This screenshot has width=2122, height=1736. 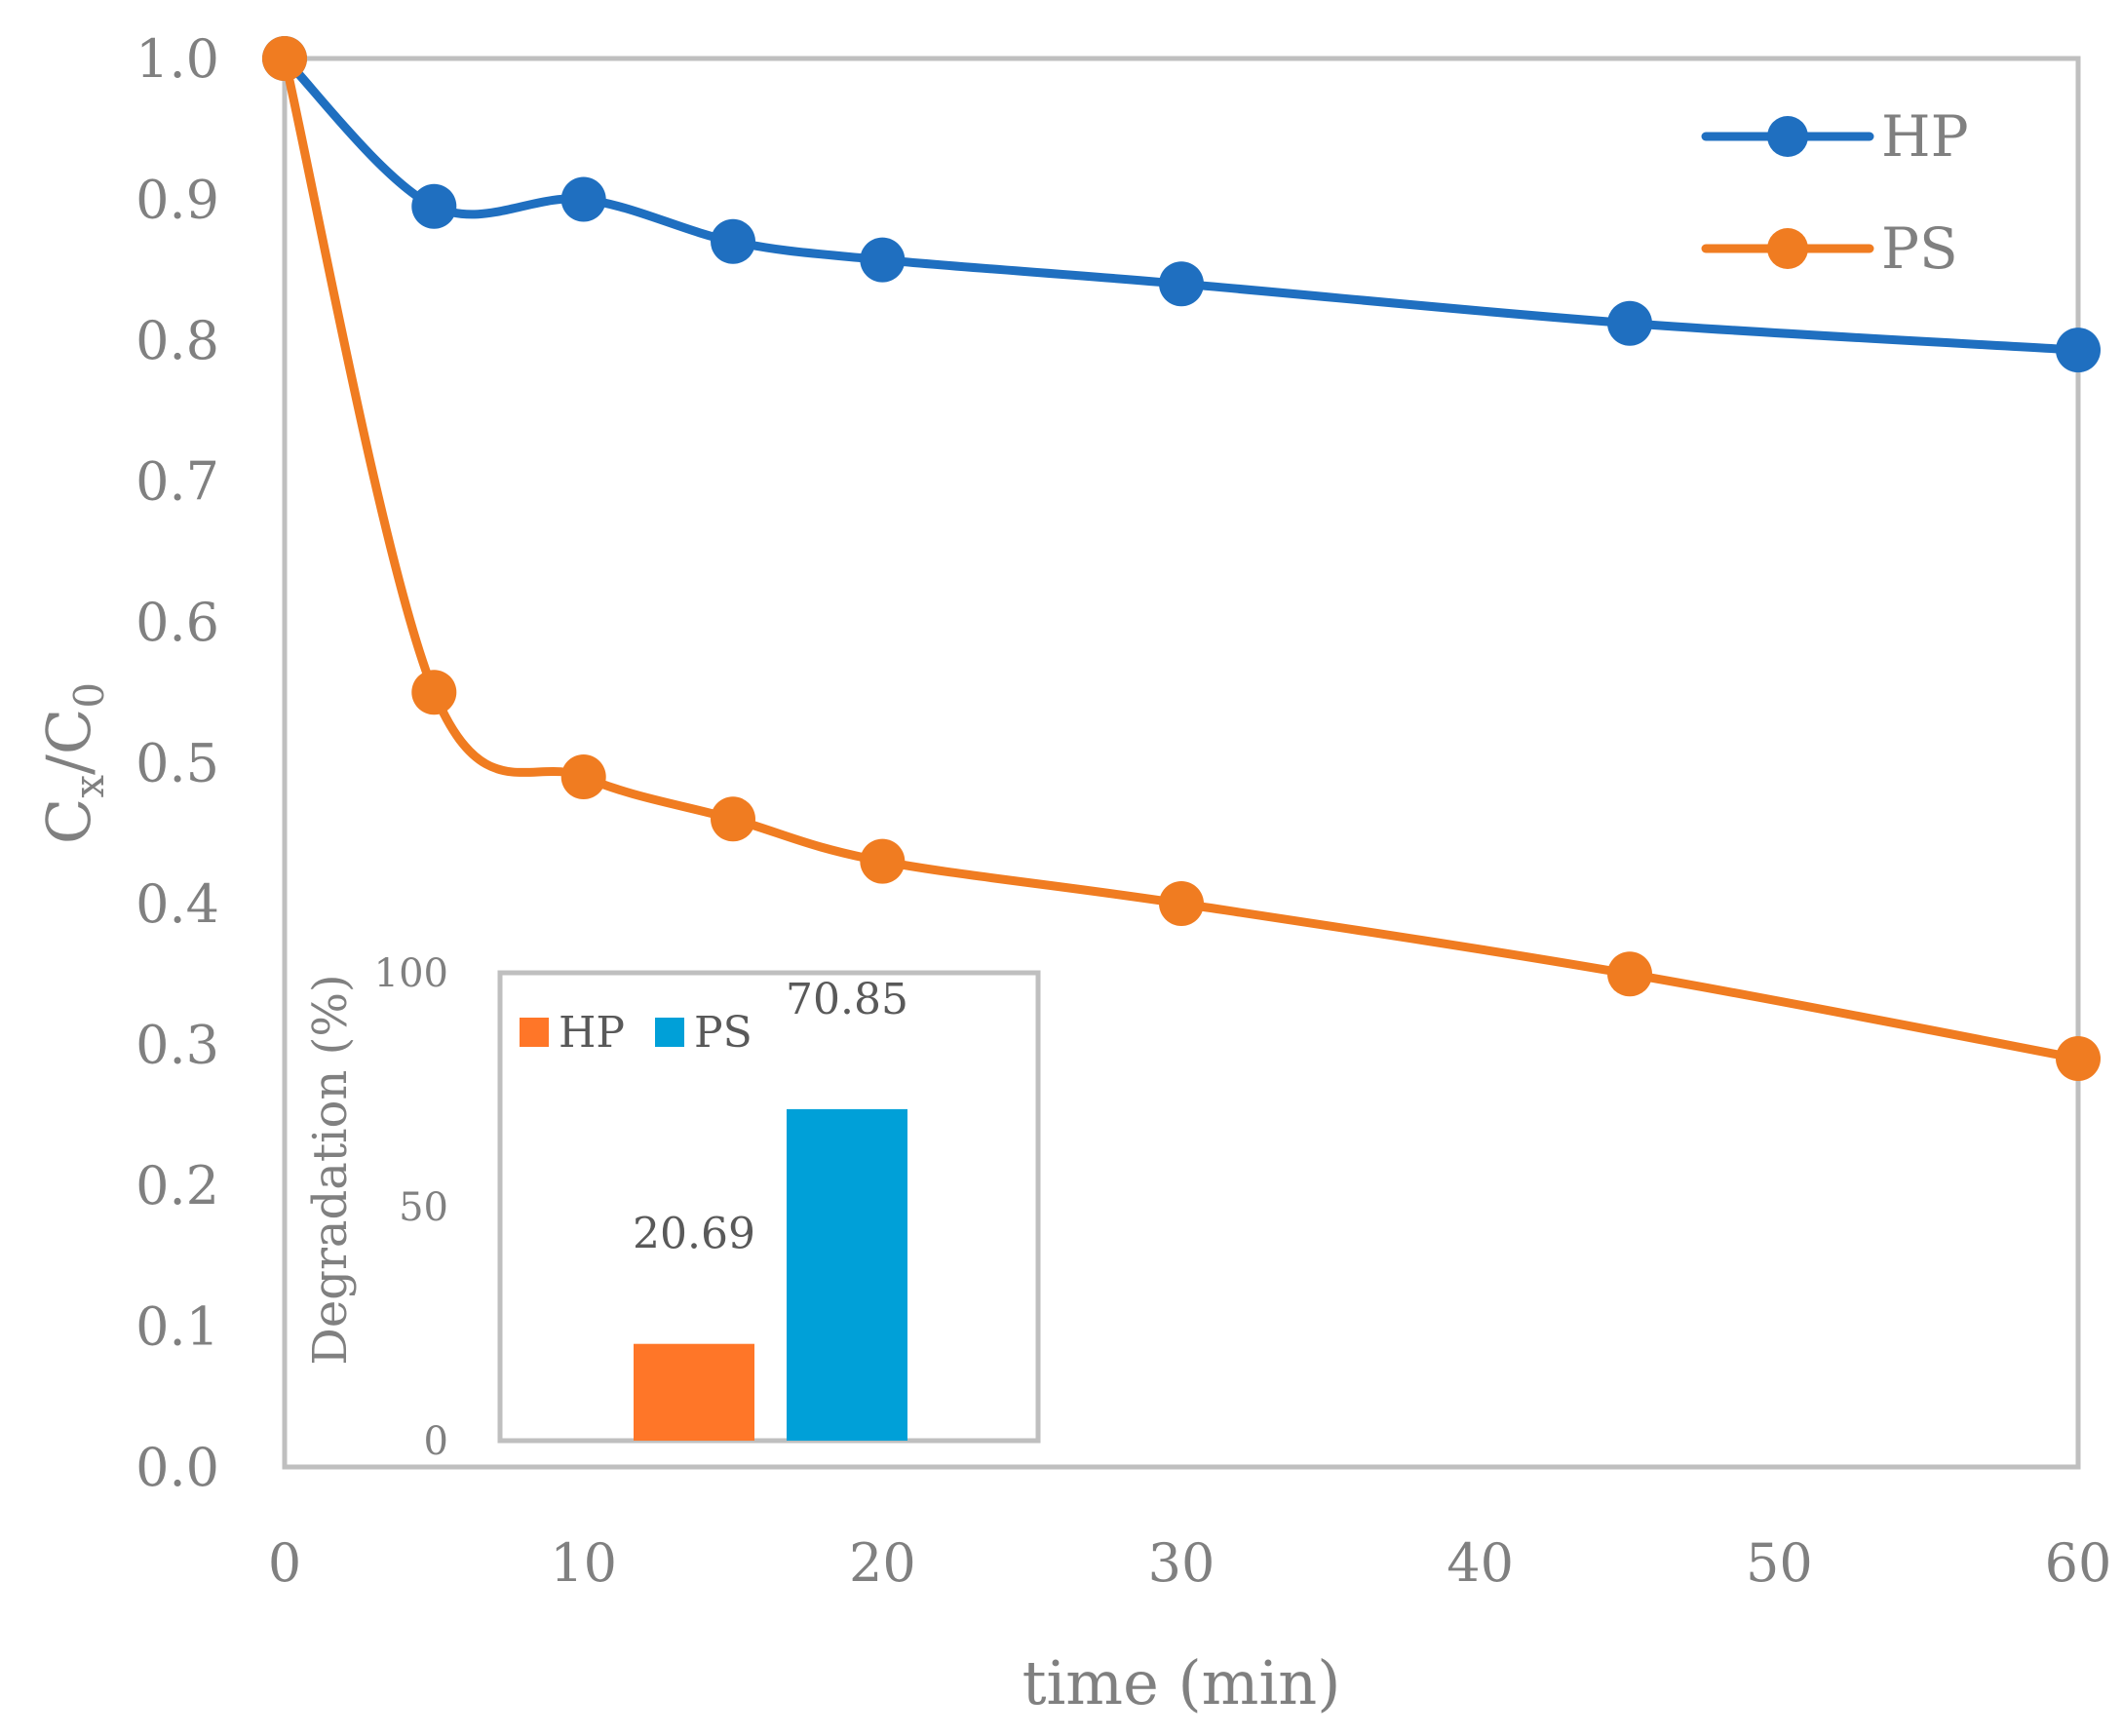 What do you see at coordinates (89, 695) in the screenshot?
I see `y-axis-title-sub-0: 0` at bounding box center [89, 695].